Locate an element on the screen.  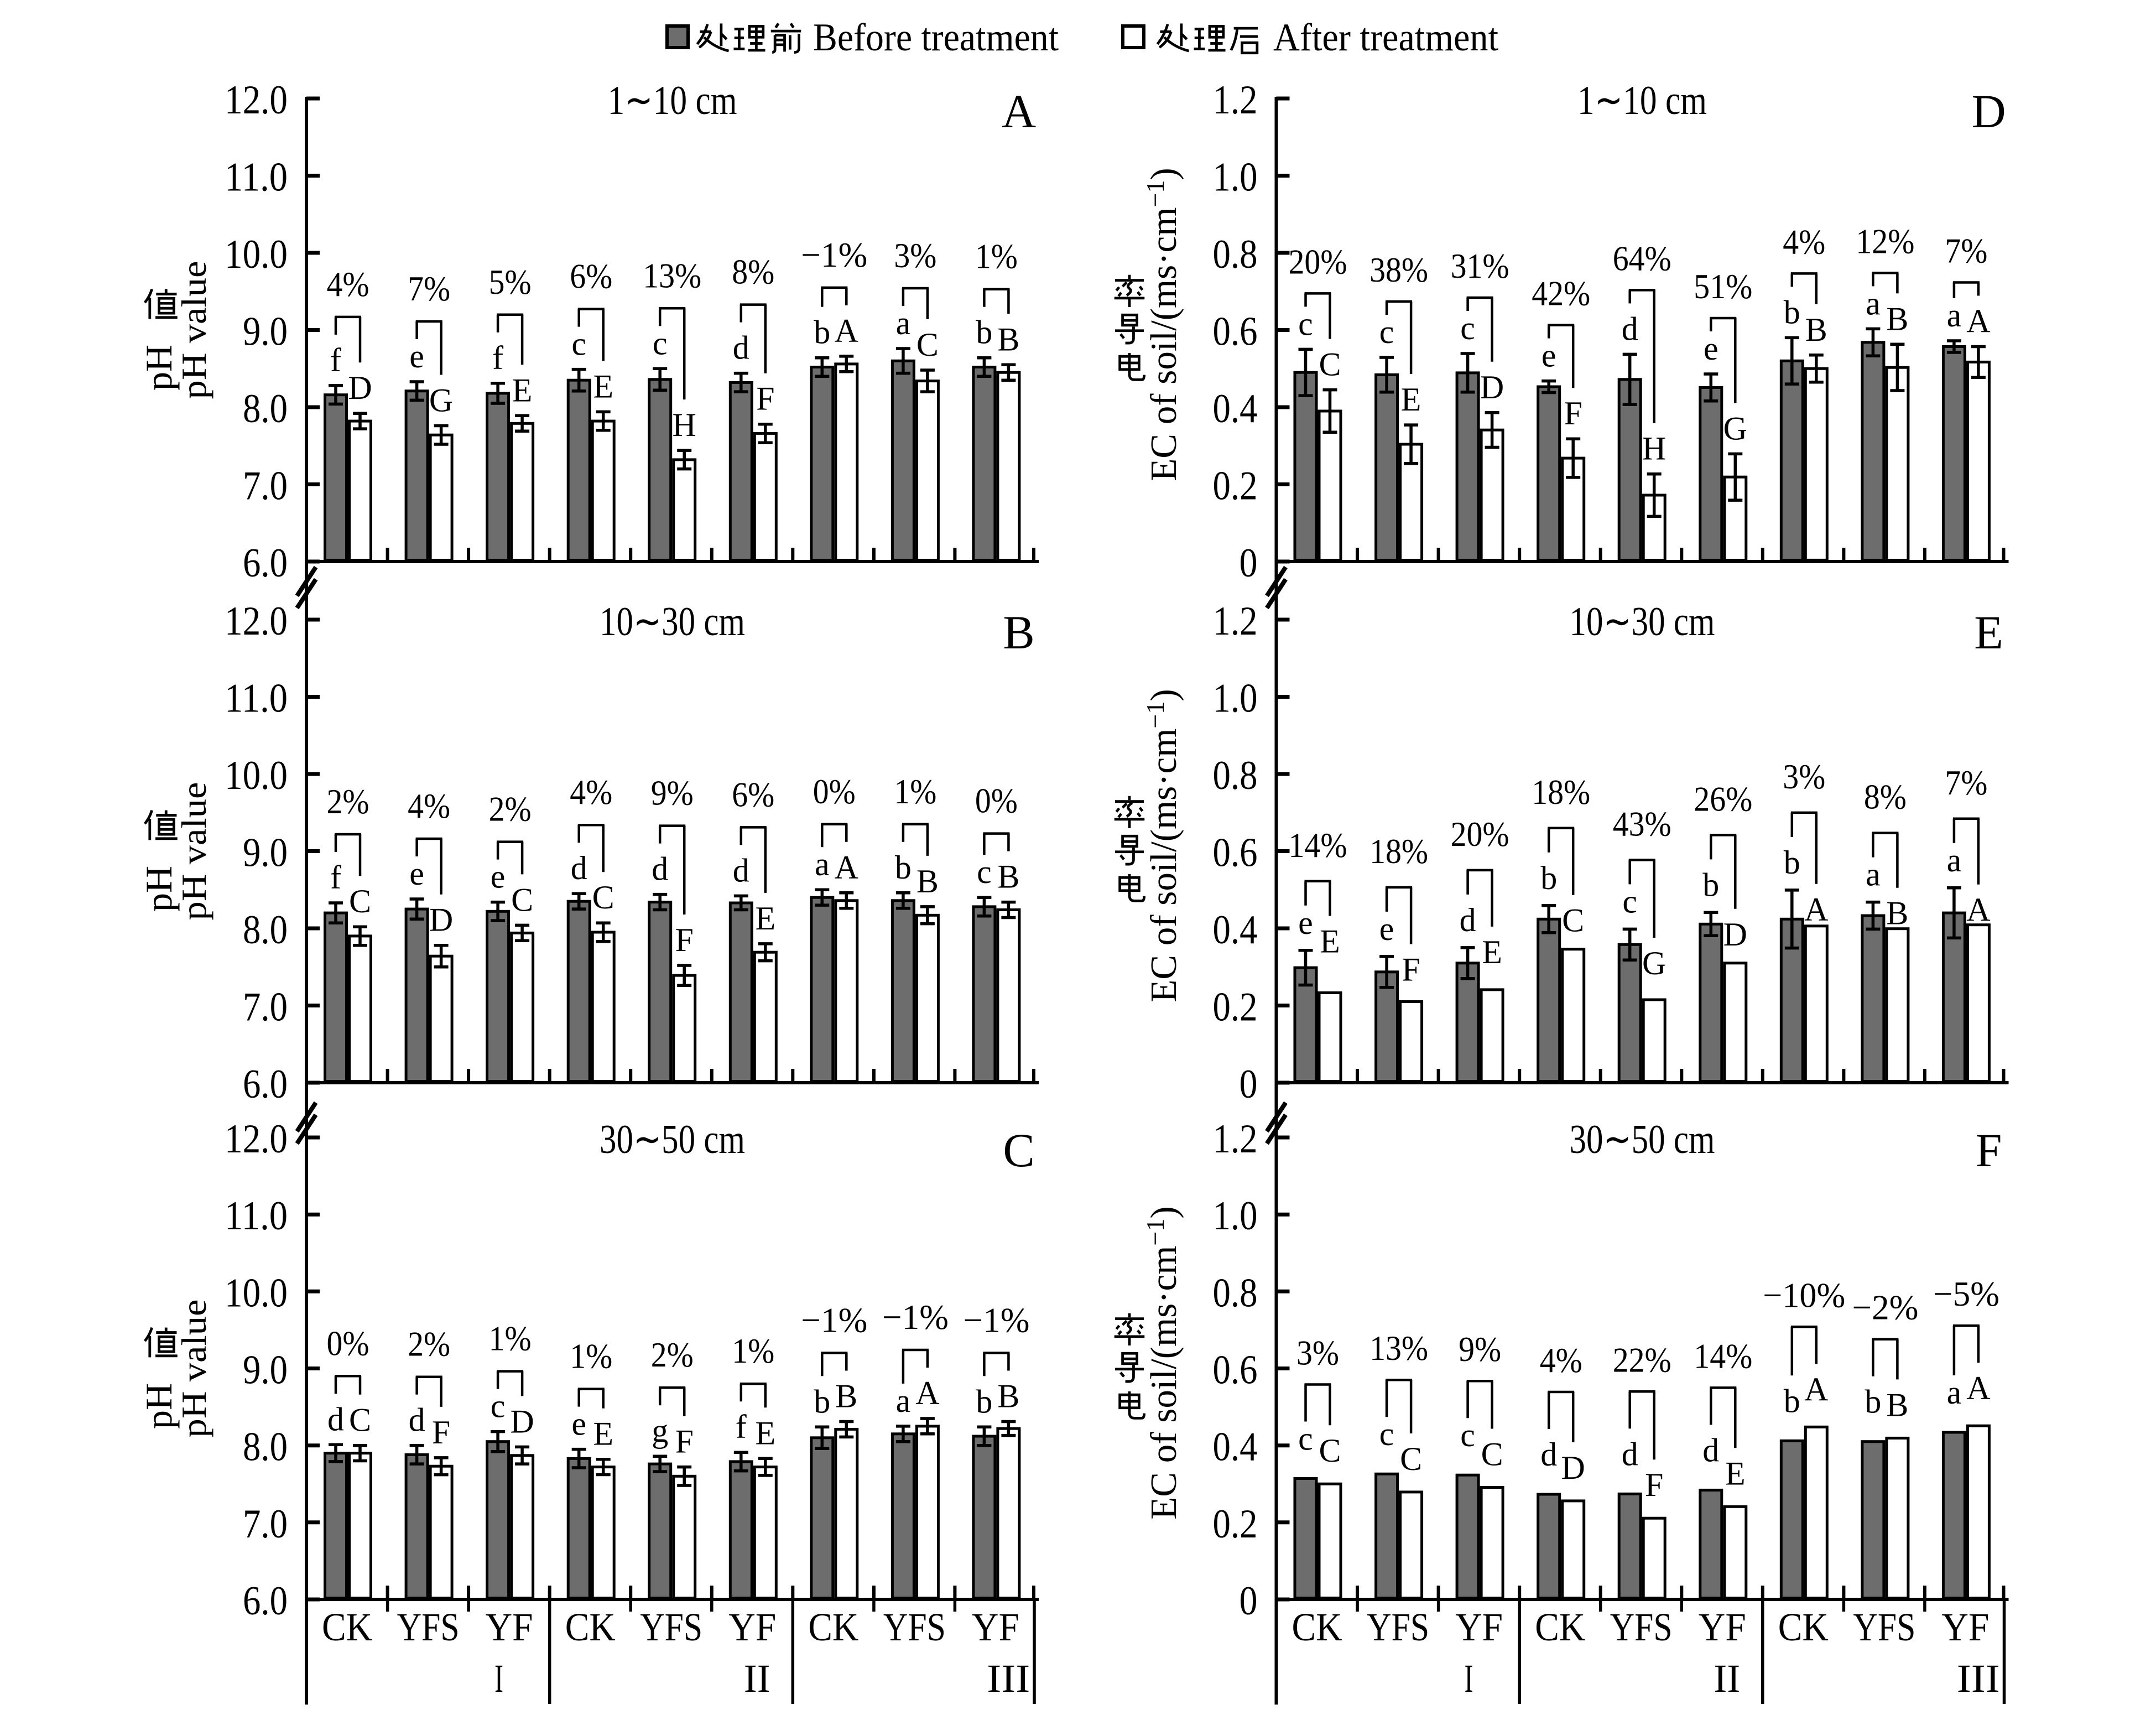
svg-text: 6% is located at coordinates (753, 794).